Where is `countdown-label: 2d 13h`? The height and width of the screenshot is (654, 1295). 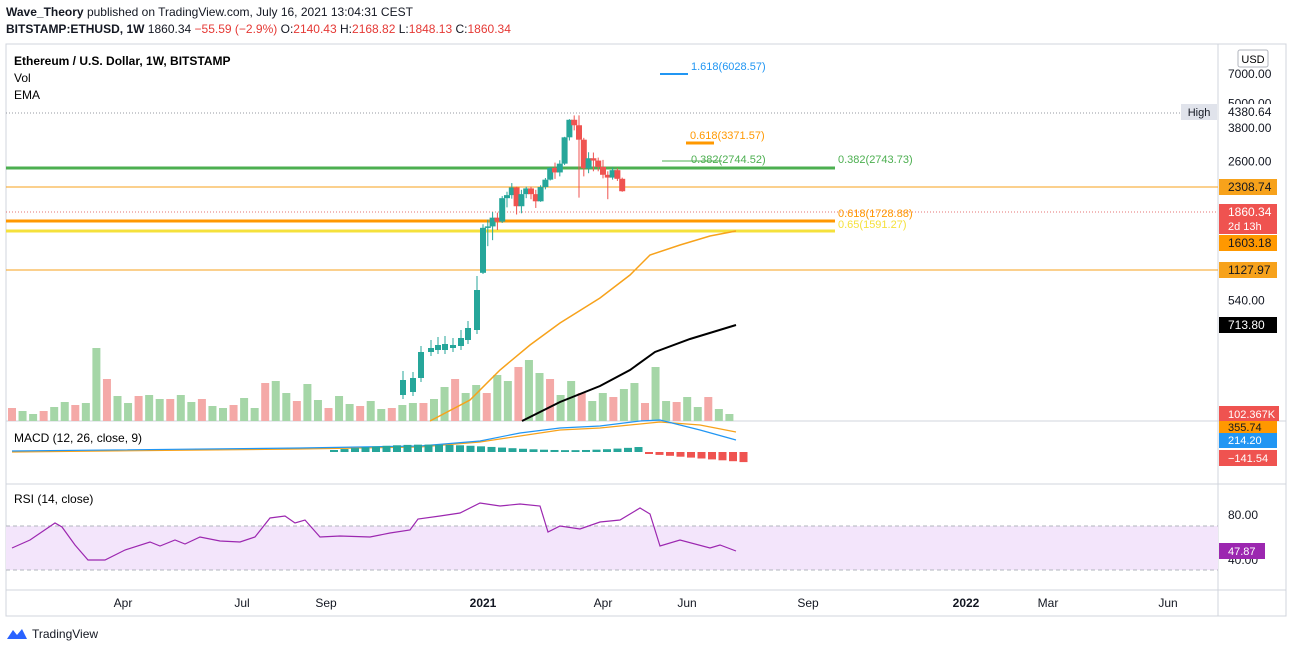
countdown-label: 2d 13h is located at coordinates (1245, 227).